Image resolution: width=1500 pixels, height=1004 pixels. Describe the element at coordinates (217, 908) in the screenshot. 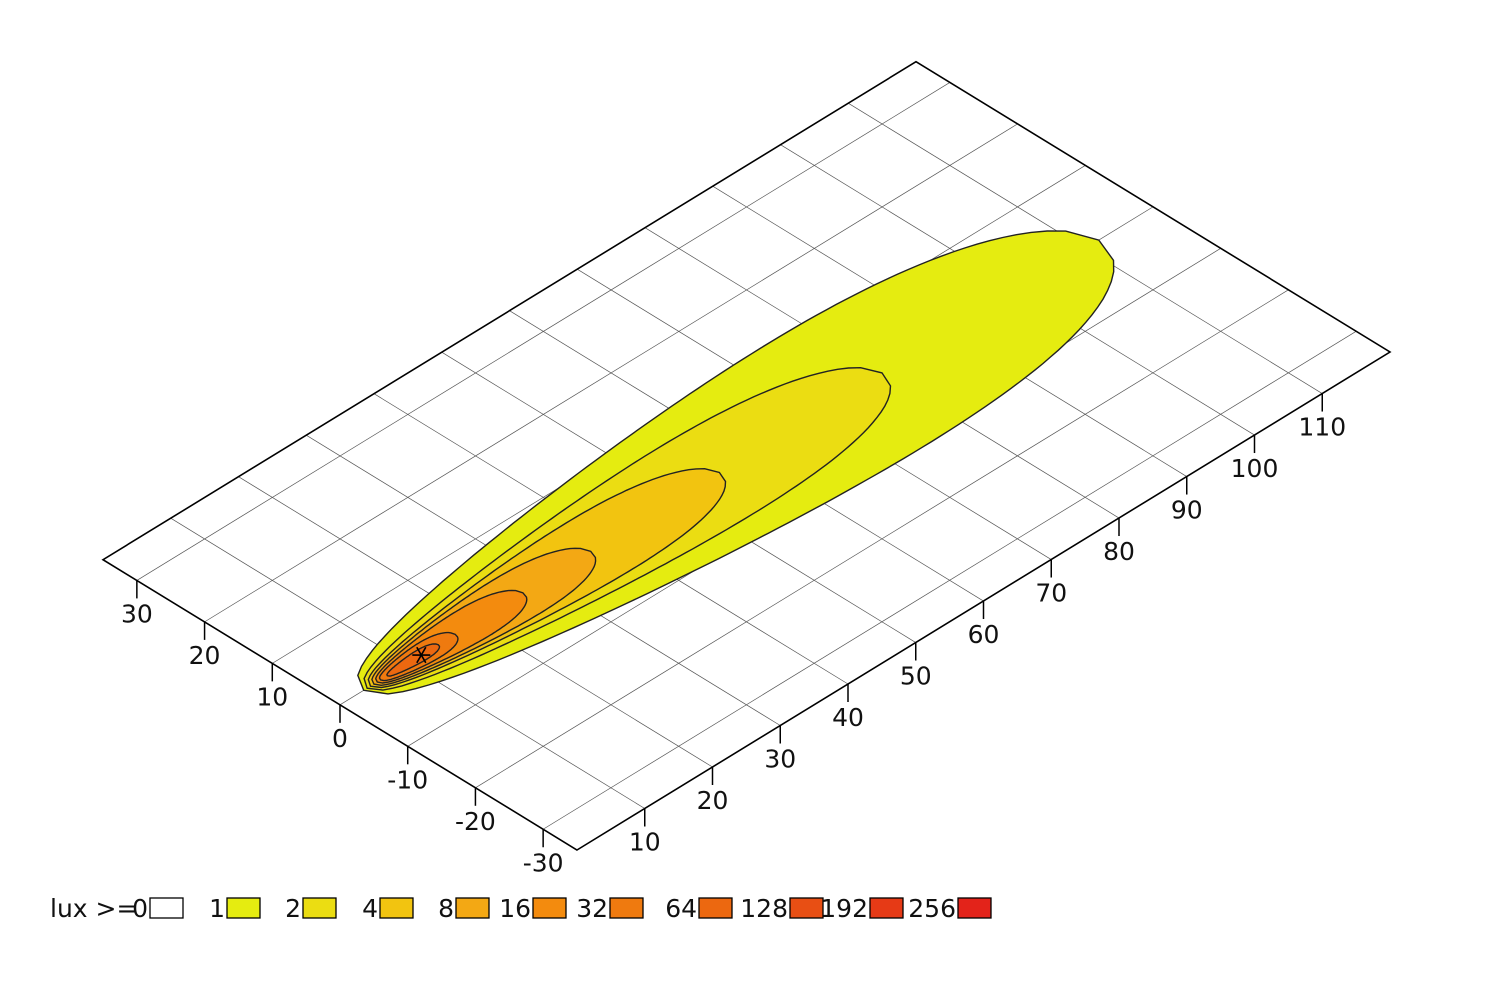

I see `legend-label: 1` at that location.